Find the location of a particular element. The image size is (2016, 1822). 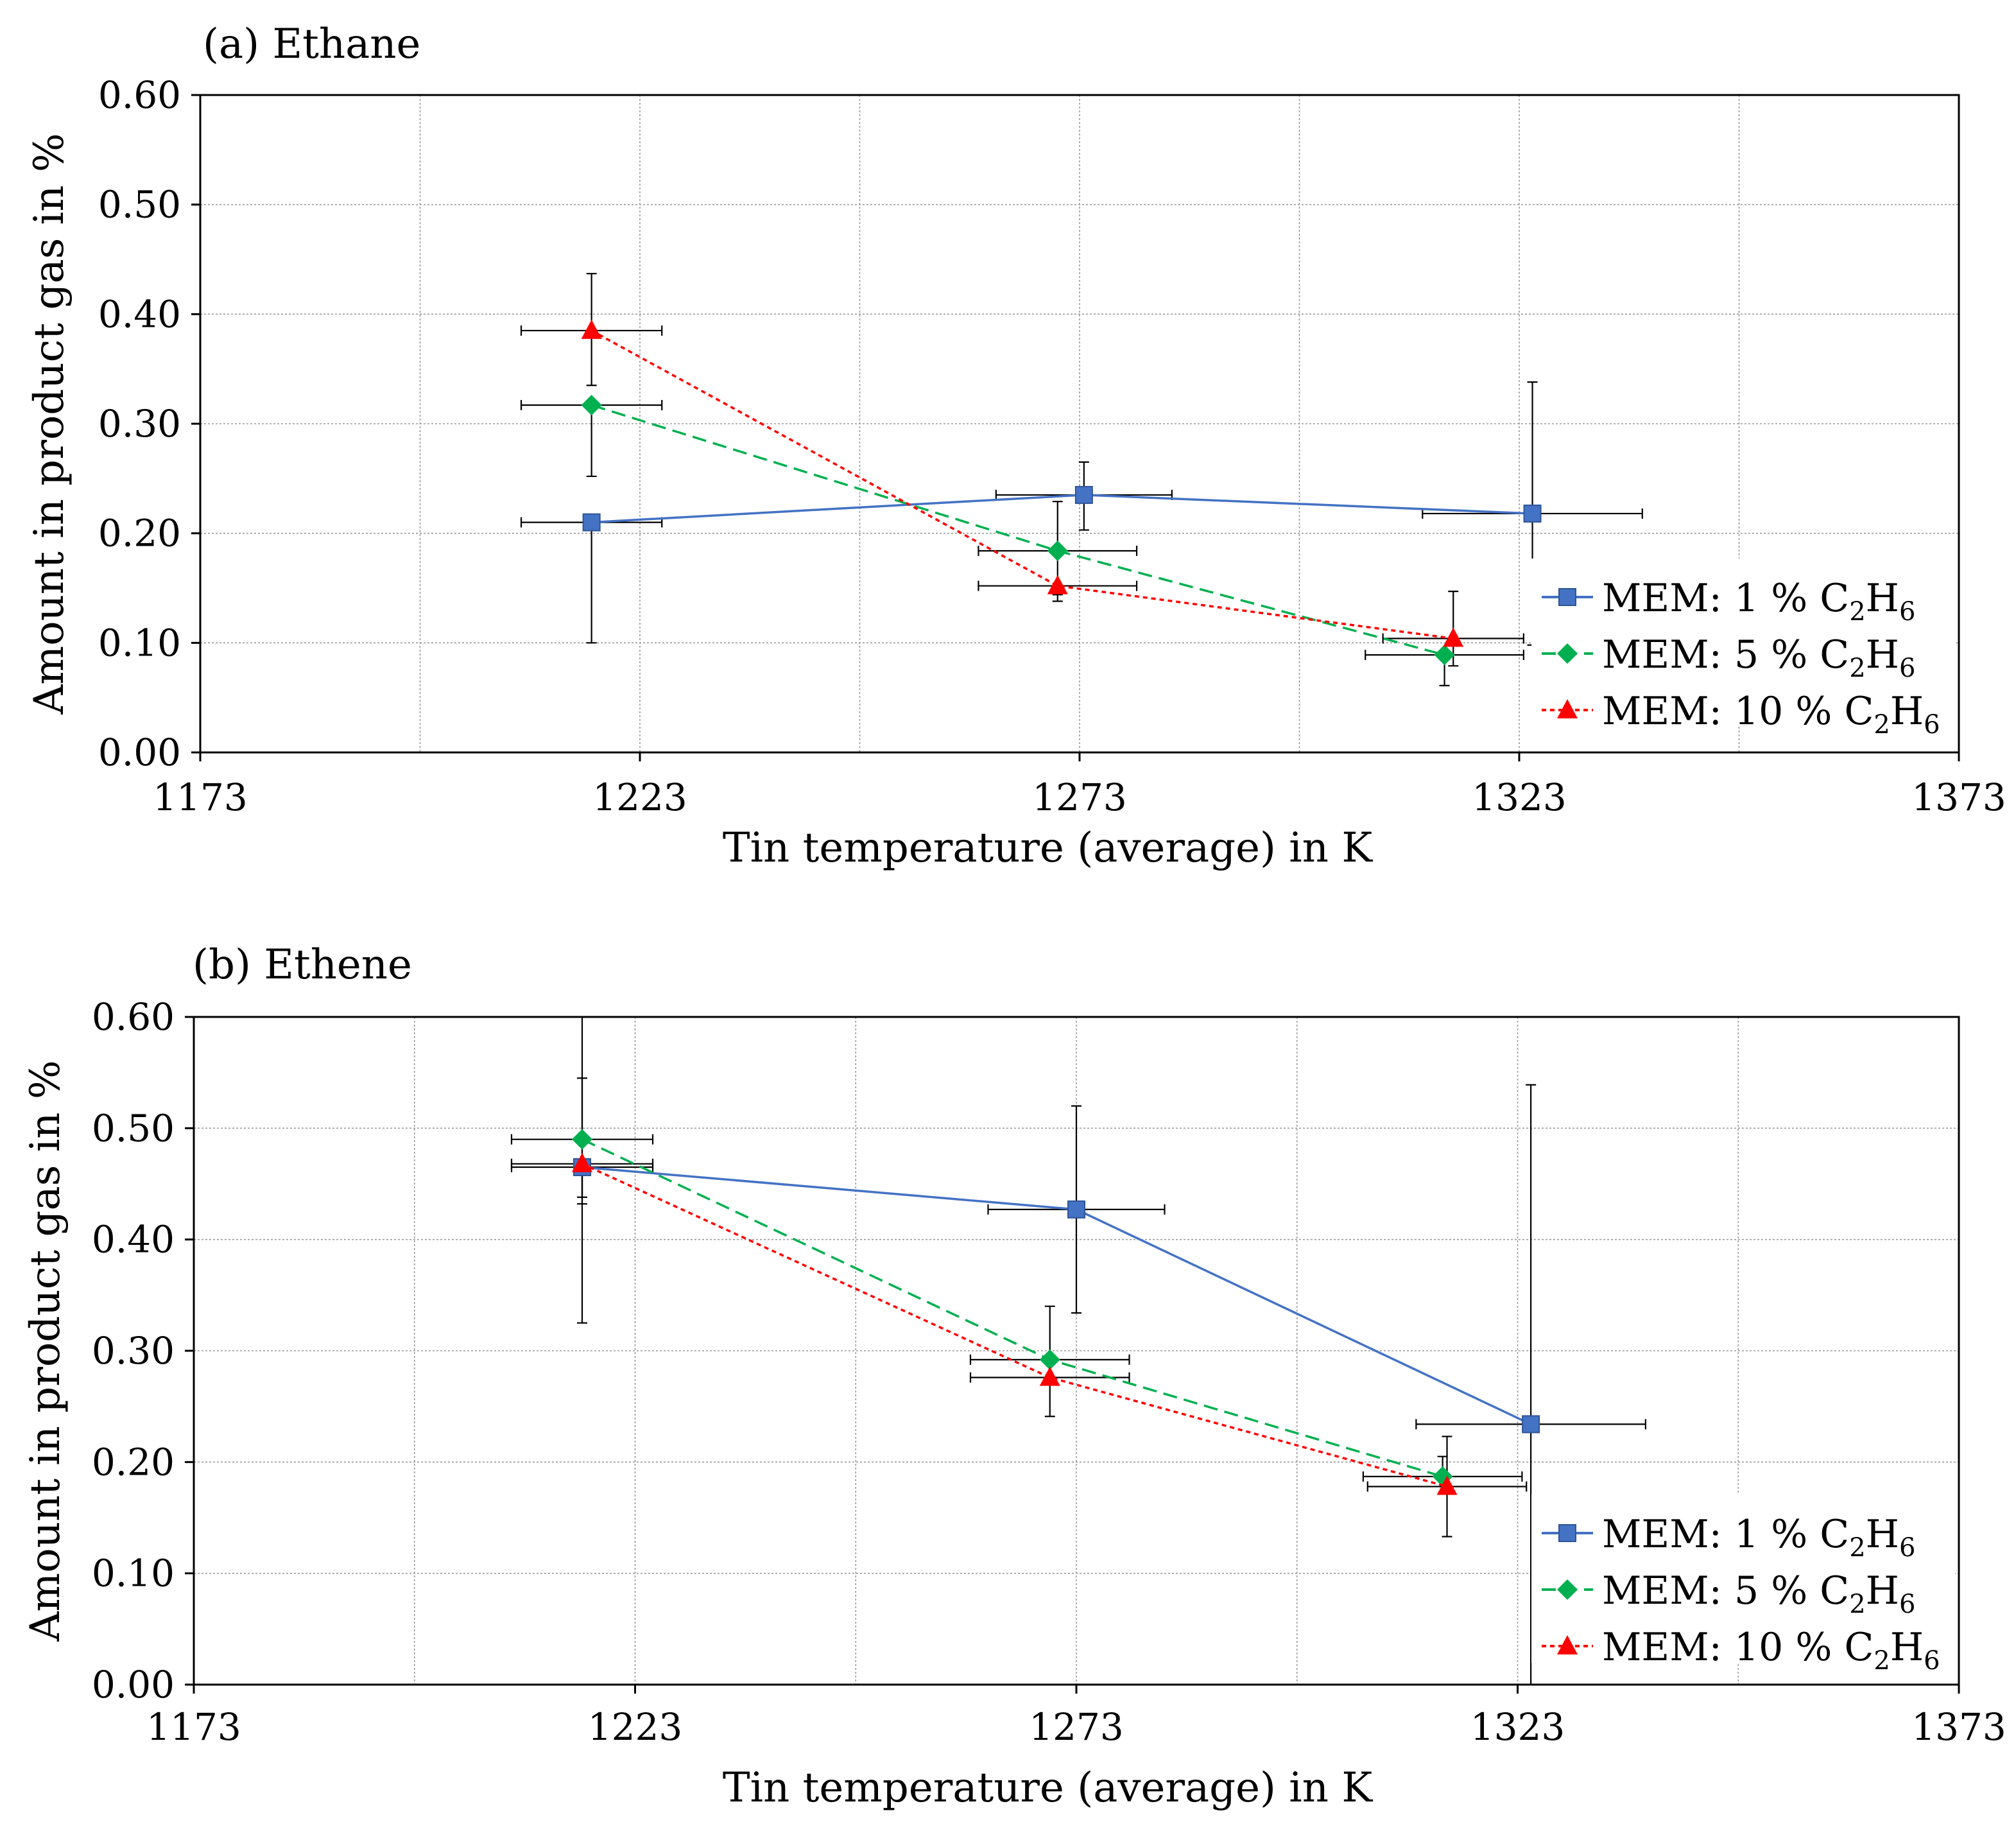

panel-title-ethane: (a) Ethane is located at coordinates (311, 44).